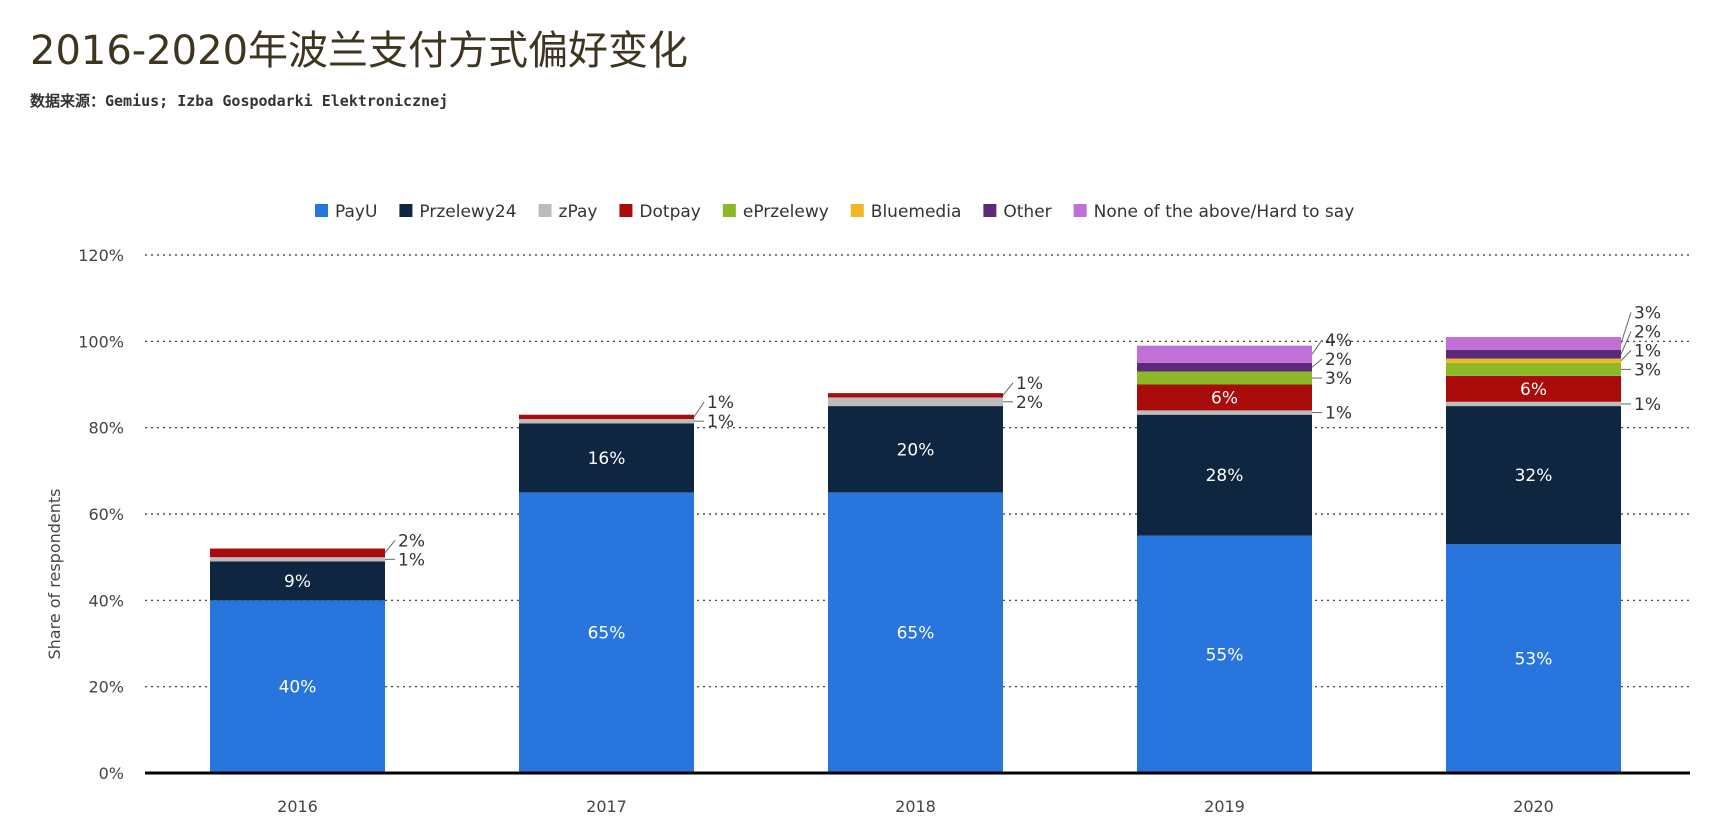 This screenshot has height=837, width=1719. What do you see at coordinates (916, 212) in the screenshot?
I see `legend-label: Bluemedia` at bounding box center [916, 212].